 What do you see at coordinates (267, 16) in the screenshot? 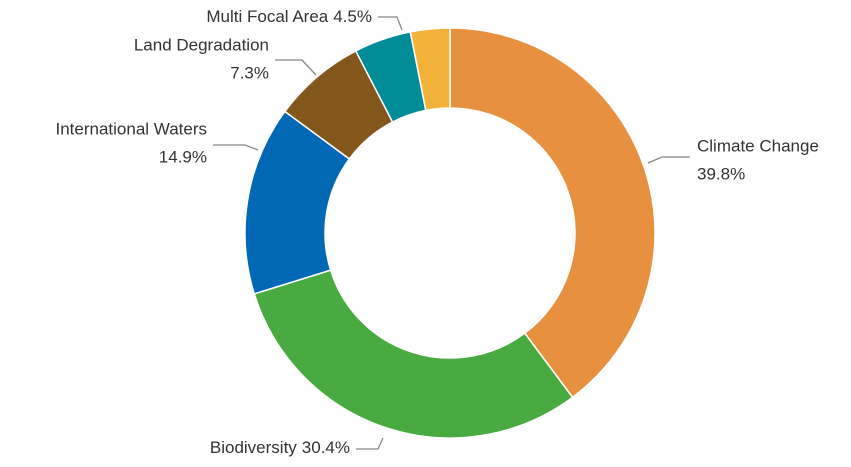
I see `slice-label: Multi Focal Area` at bounding box center [267, 16].